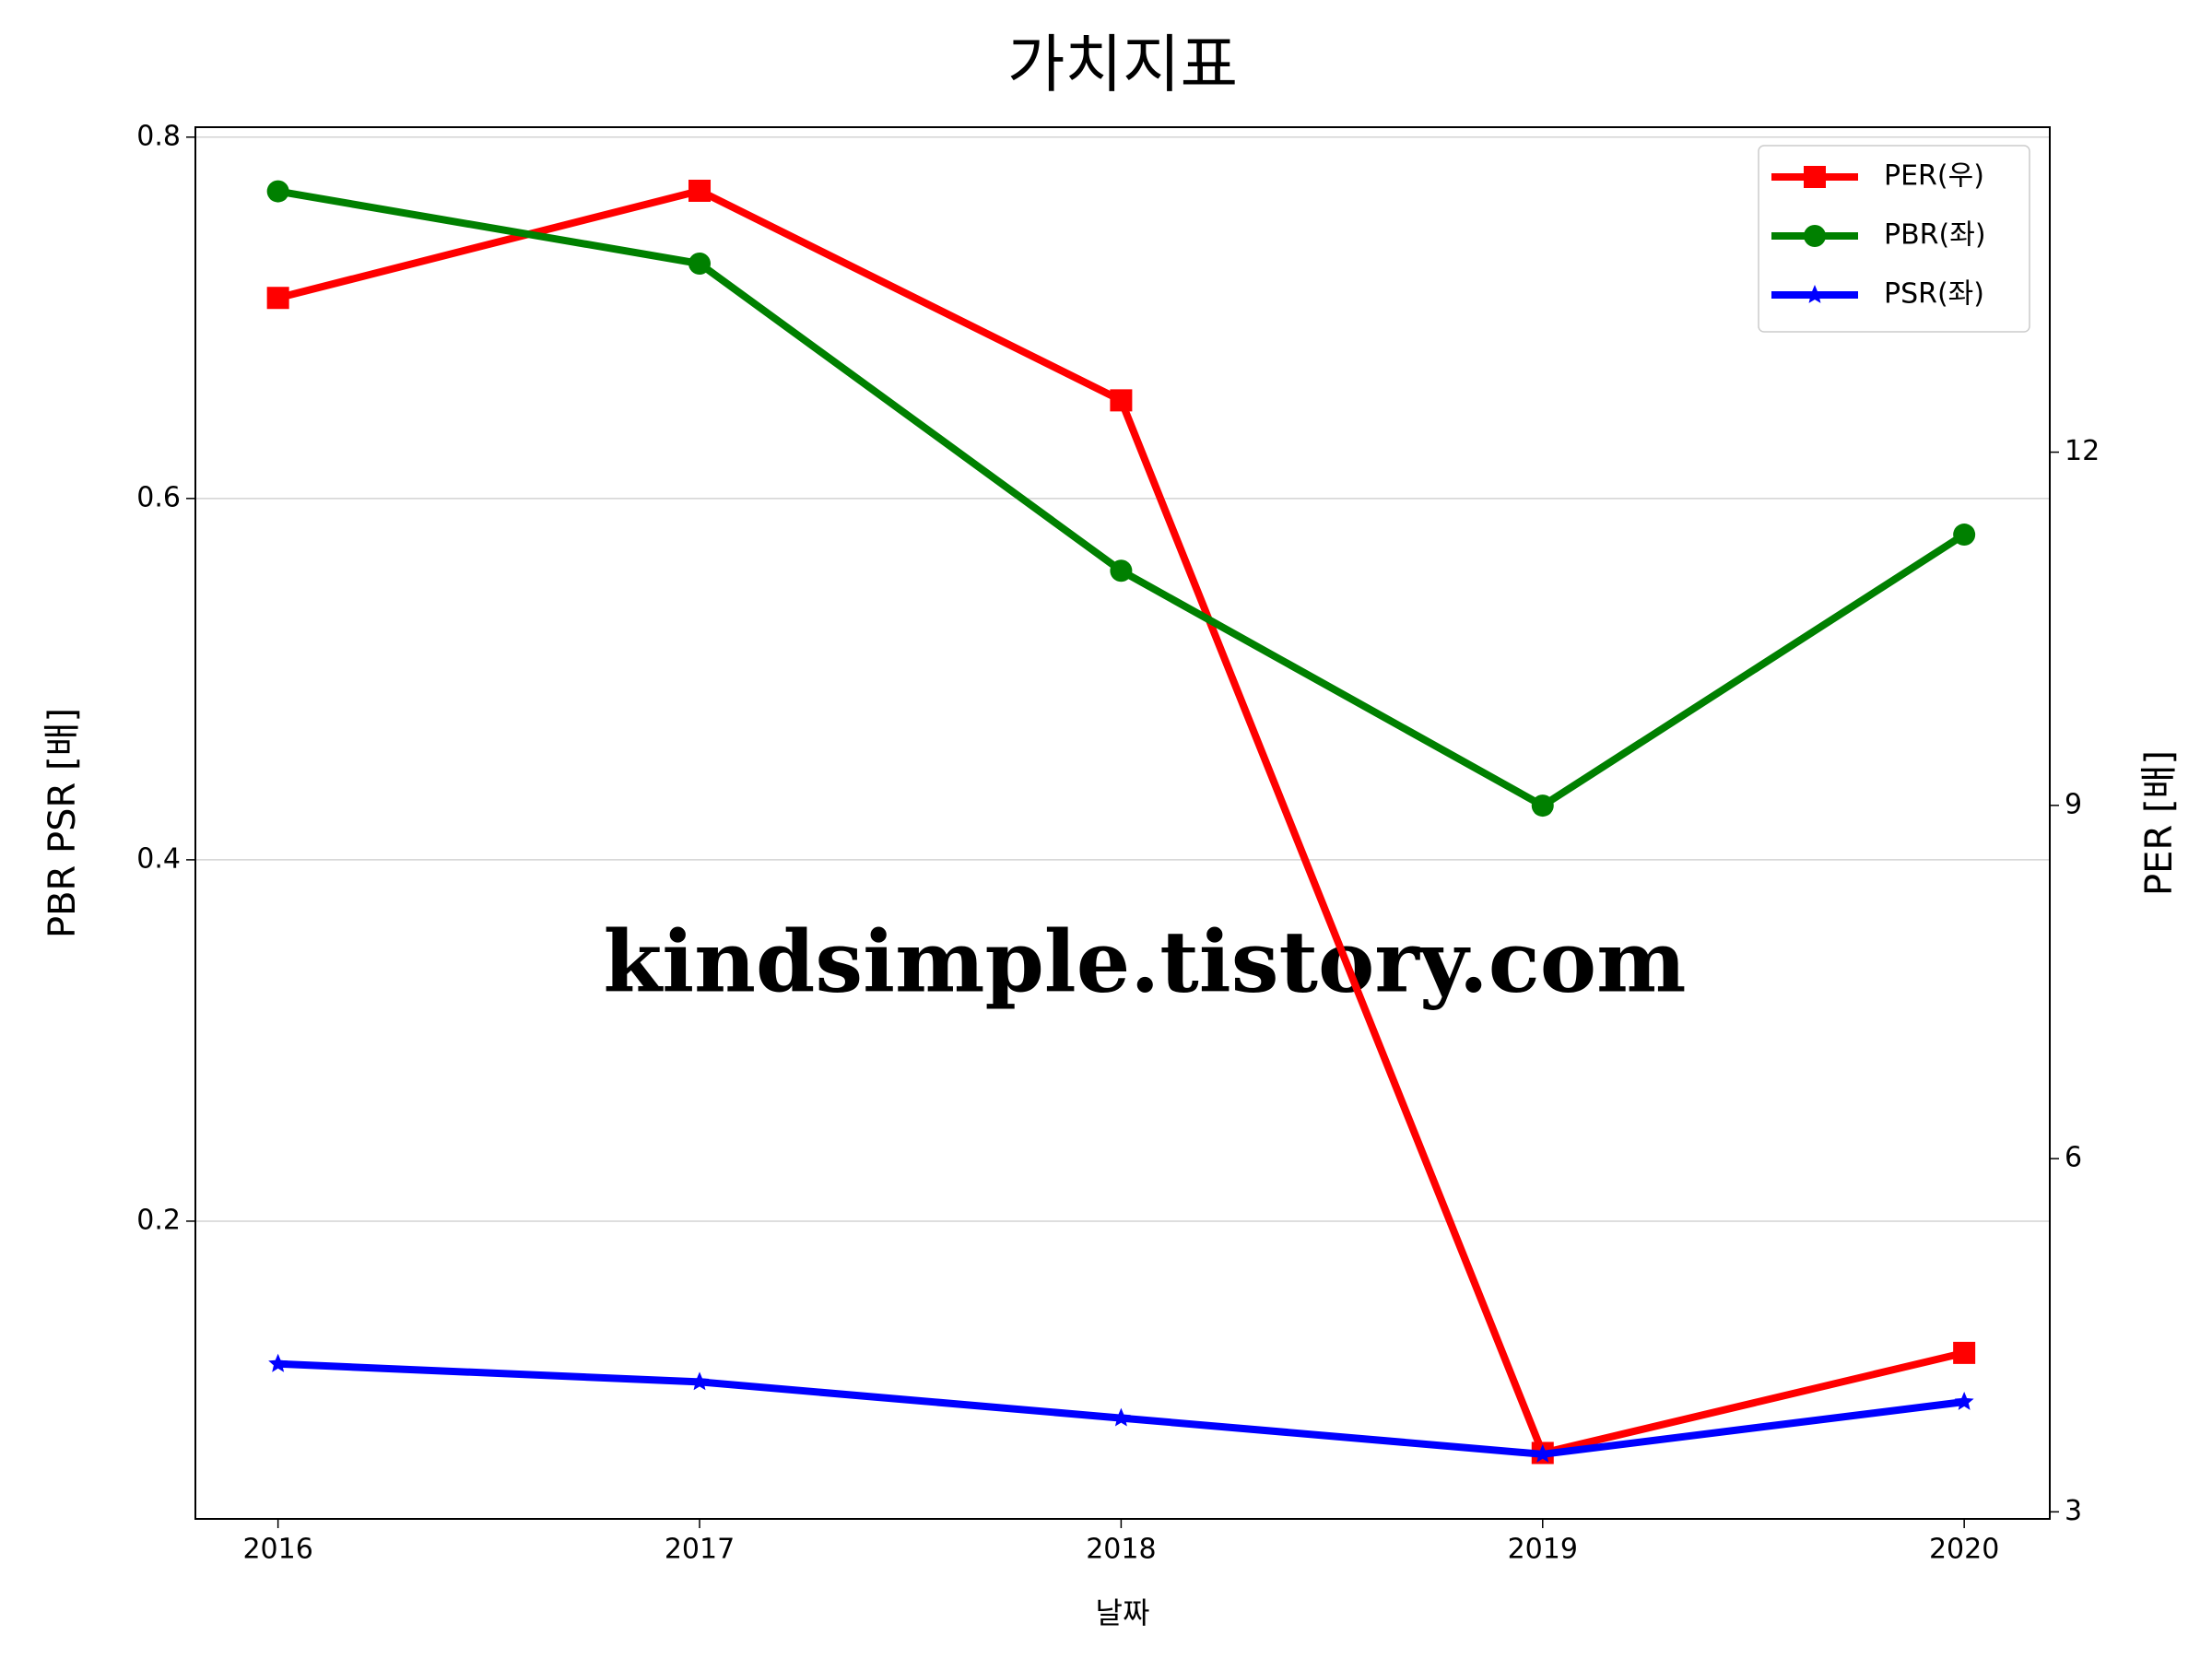 The image size is (2212, 1659). I want to click on x-tick-label: 2020, so click(1964, 1550).